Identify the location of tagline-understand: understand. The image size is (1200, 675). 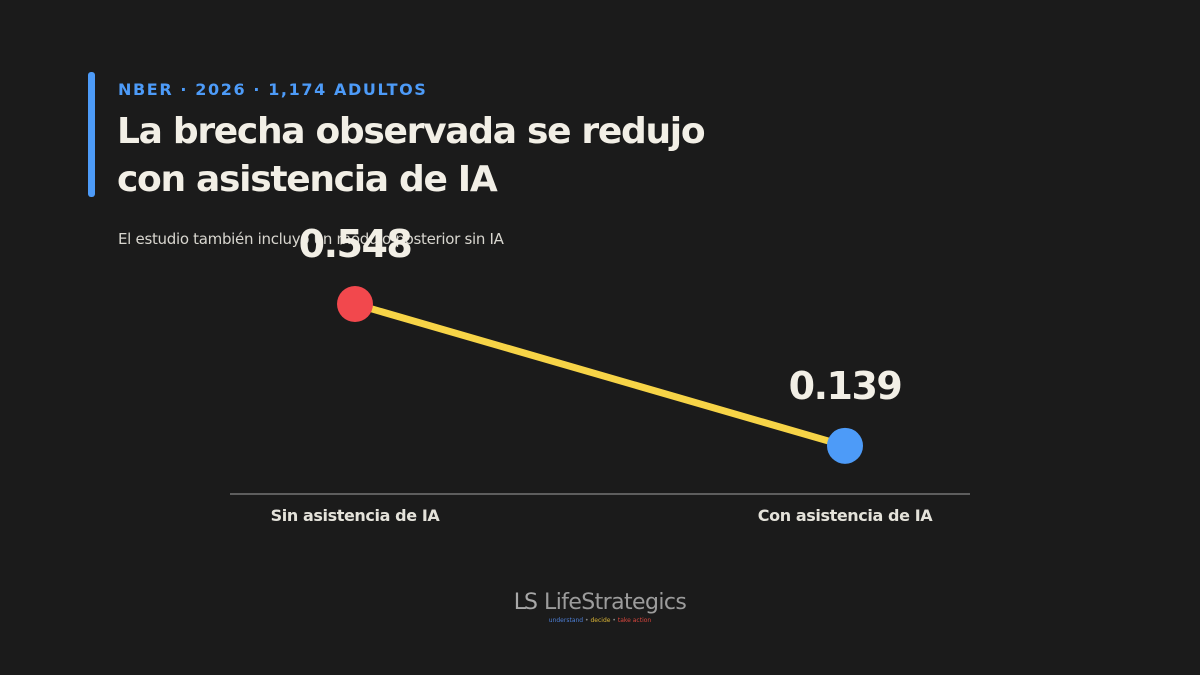
(566, 620).